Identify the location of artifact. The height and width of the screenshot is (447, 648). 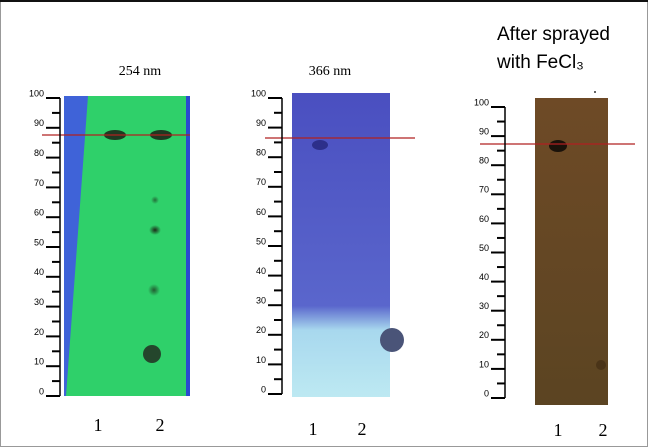
(392, 340).